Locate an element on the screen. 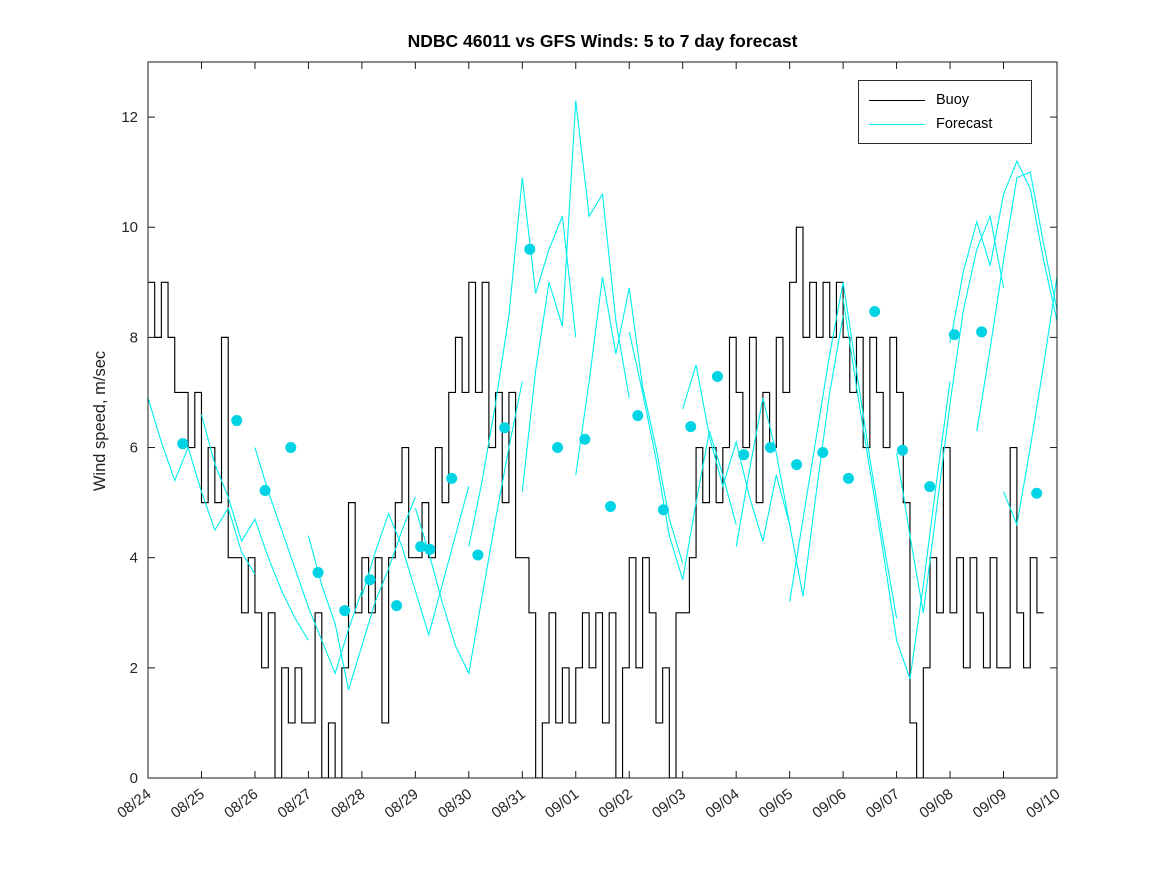  buoy-line-swatch is located at coordinates (897, 100).